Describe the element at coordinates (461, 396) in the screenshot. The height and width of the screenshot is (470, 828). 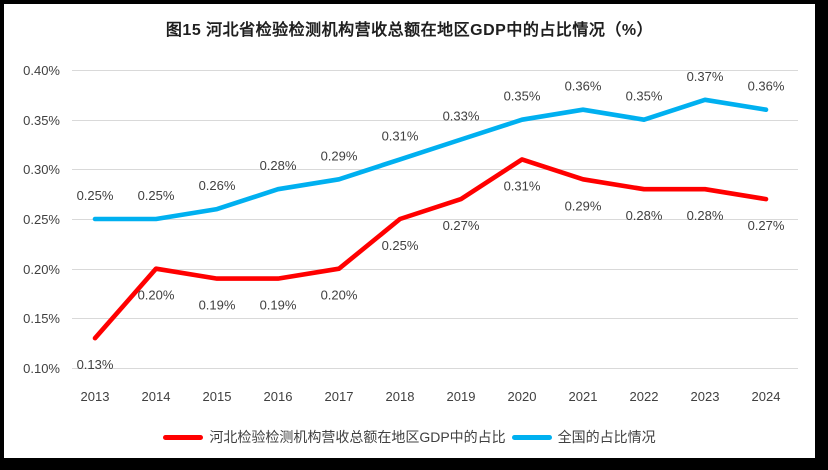
I see `x-axis-tick-label: 2019` at that location.